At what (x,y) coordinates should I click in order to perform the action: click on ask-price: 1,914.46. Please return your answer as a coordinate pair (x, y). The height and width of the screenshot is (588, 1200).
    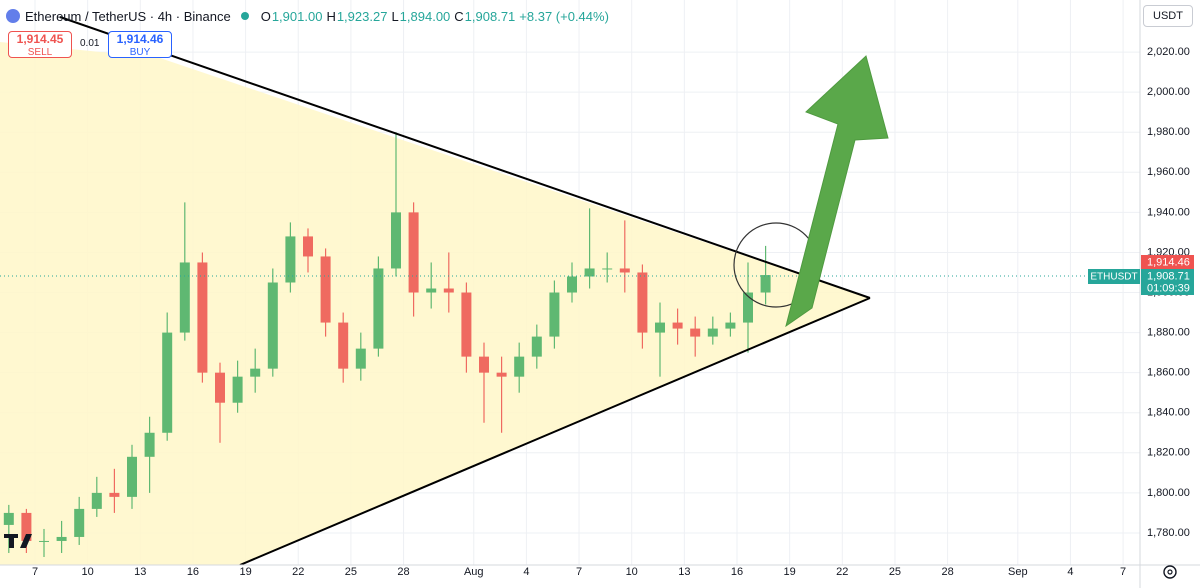
    Looking at the image, I should click on (1168, 262).